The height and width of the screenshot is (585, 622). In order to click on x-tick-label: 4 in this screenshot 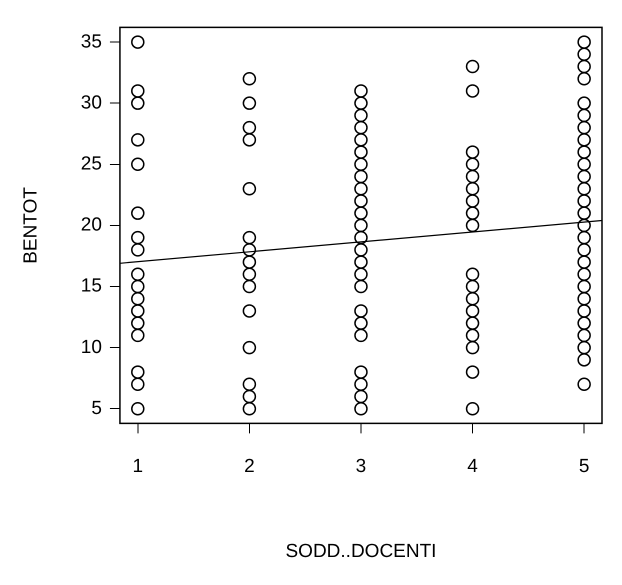, I will do `click(472, 467)`.